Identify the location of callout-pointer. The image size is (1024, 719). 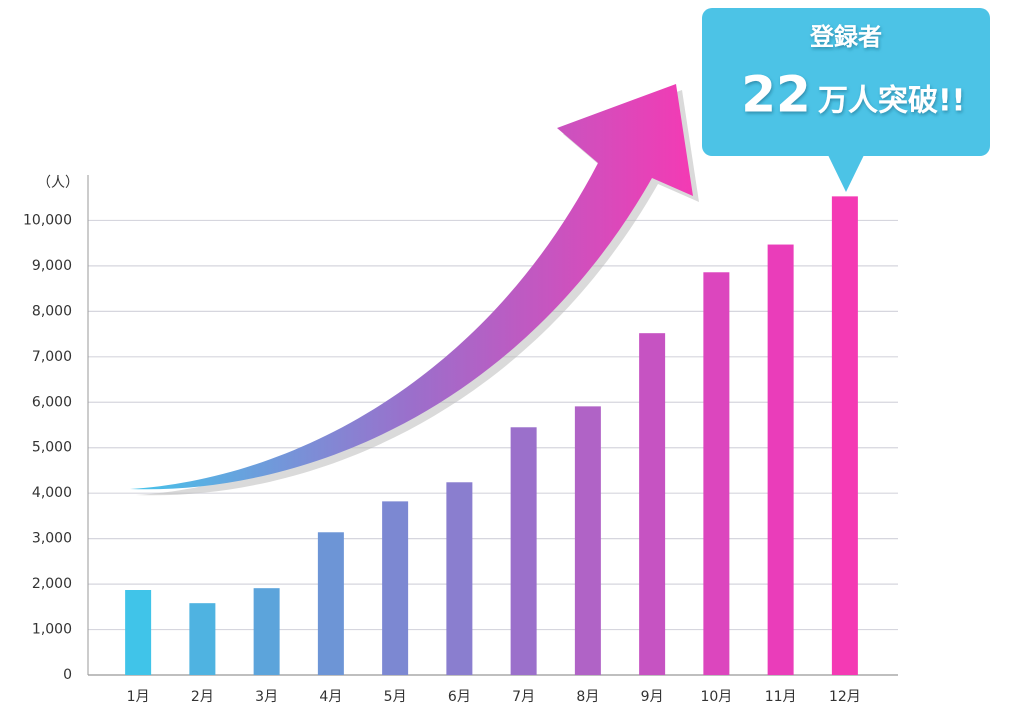
(846, 173).